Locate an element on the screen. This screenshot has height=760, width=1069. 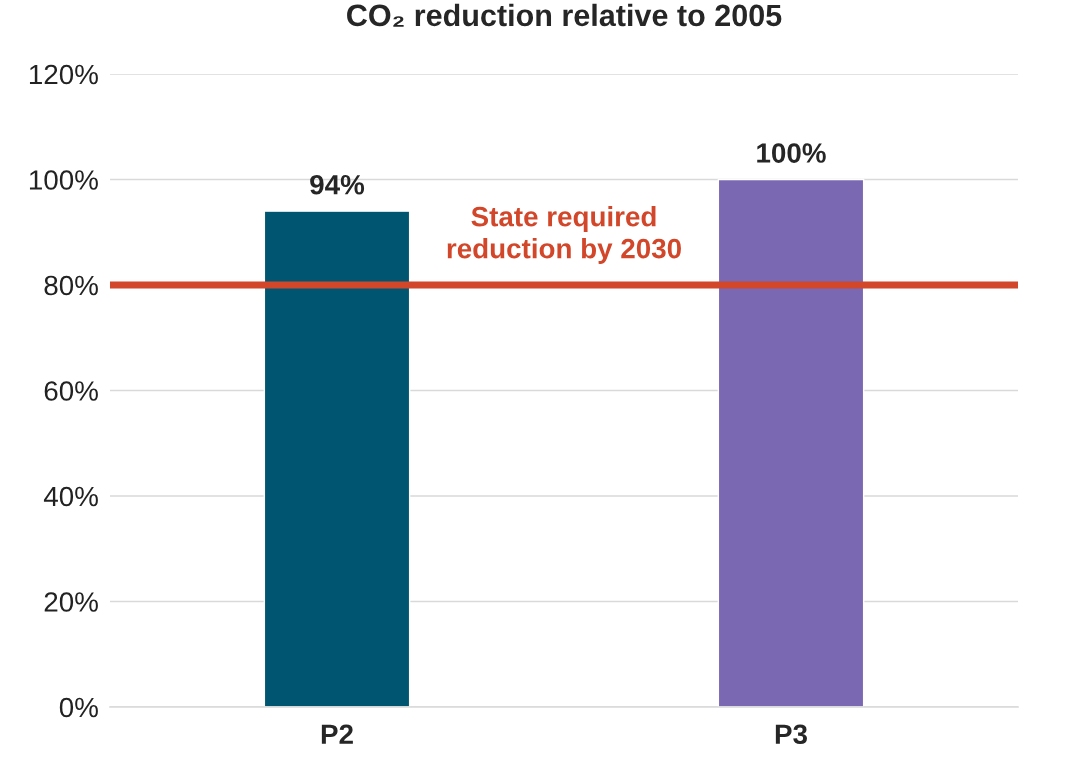
y-tick-label: 80% is located at coordinates (71, 285).